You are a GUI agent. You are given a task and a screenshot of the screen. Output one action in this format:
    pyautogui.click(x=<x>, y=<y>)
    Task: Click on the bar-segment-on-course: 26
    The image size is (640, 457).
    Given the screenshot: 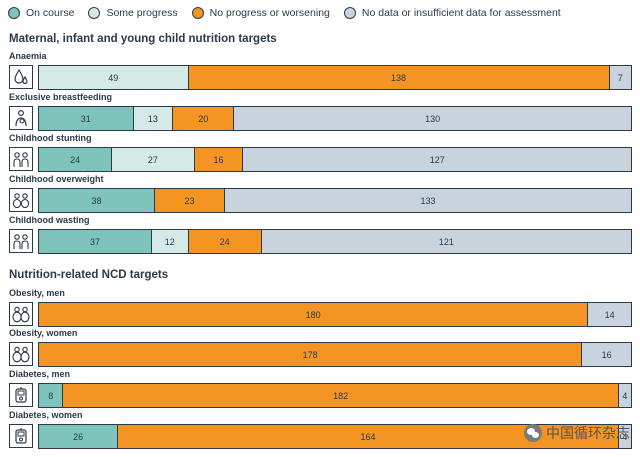 What is the action you would take?
    pyautogui.click(x=79, y=436)
    